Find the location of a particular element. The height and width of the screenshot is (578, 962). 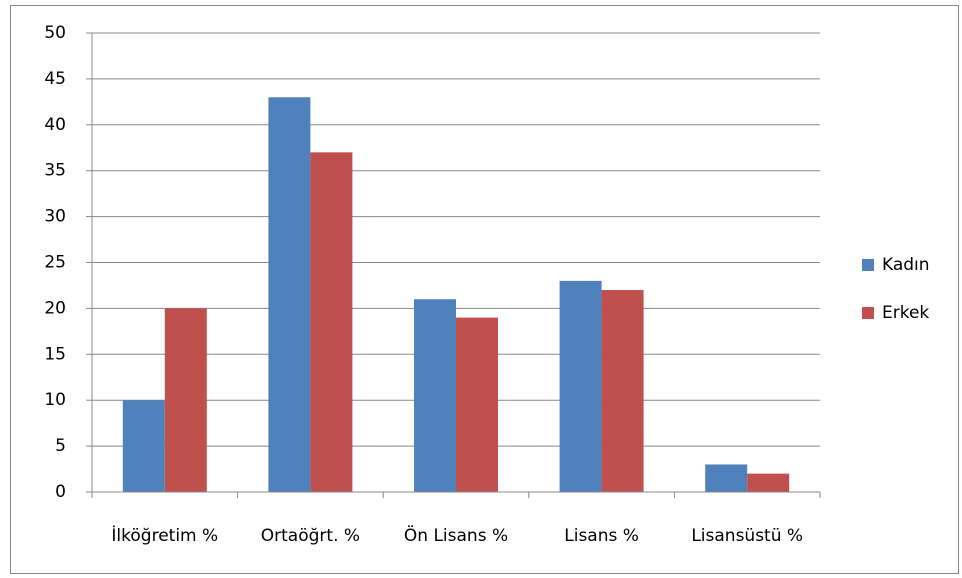

x-tick-label: Ortaöğrt. % is located at coordinates (310, 536).